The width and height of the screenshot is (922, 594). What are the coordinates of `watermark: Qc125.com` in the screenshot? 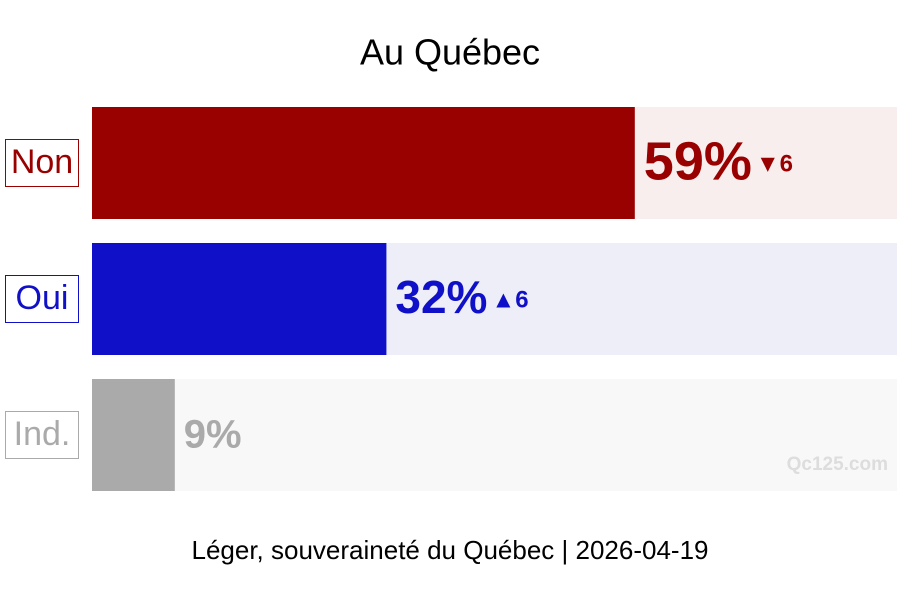 It's located at (837, 464).